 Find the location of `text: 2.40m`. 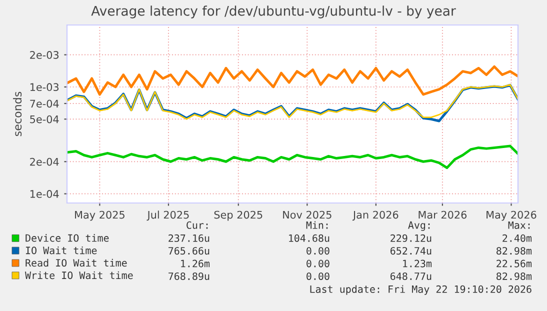

text: 2.40m is located at coordinates (517, 238).